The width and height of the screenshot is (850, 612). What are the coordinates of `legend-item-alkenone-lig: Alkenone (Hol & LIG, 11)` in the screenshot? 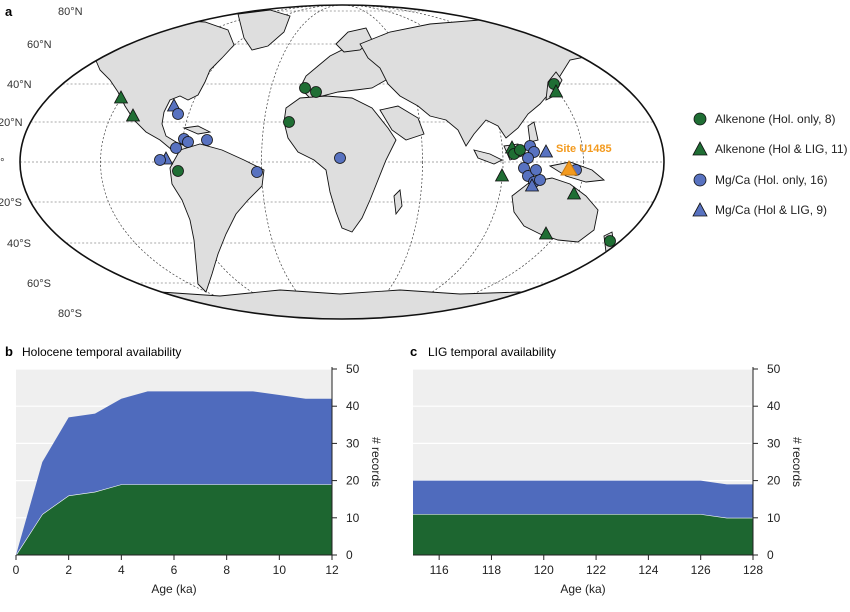 It's located at (770, 148).